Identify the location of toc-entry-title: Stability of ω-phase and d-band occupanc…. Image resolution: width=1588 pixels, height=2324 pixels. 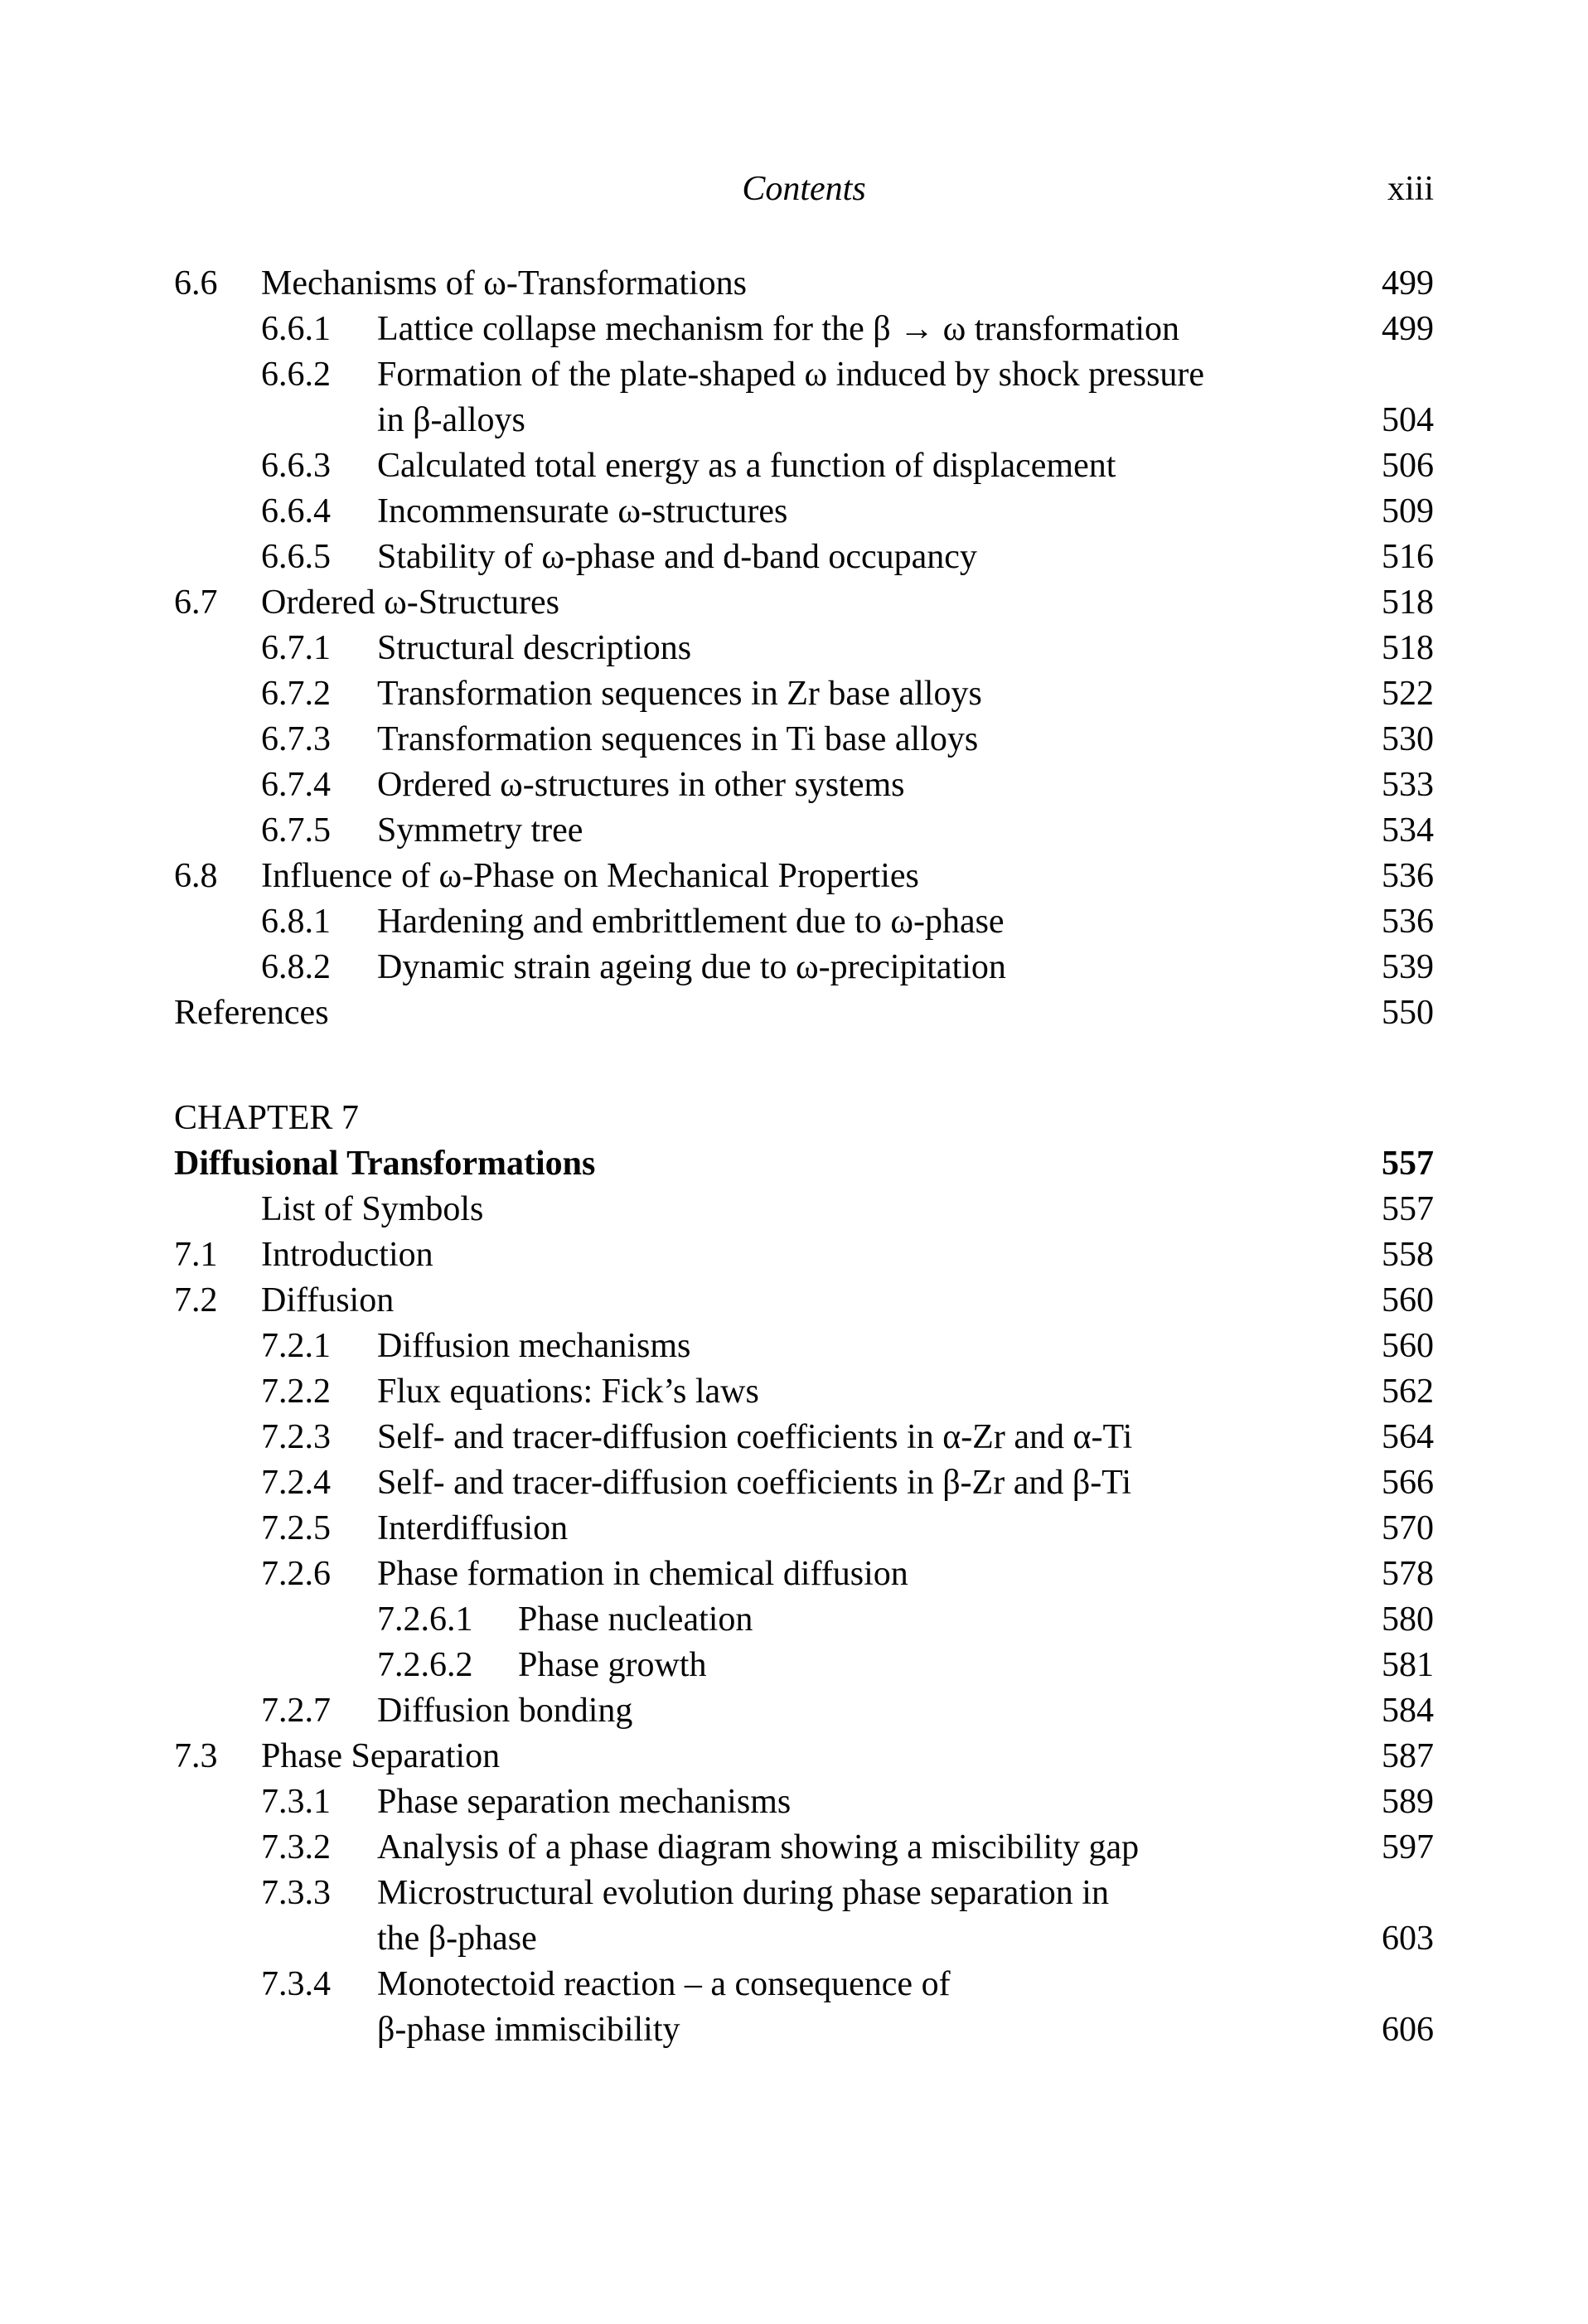
(856, 557).